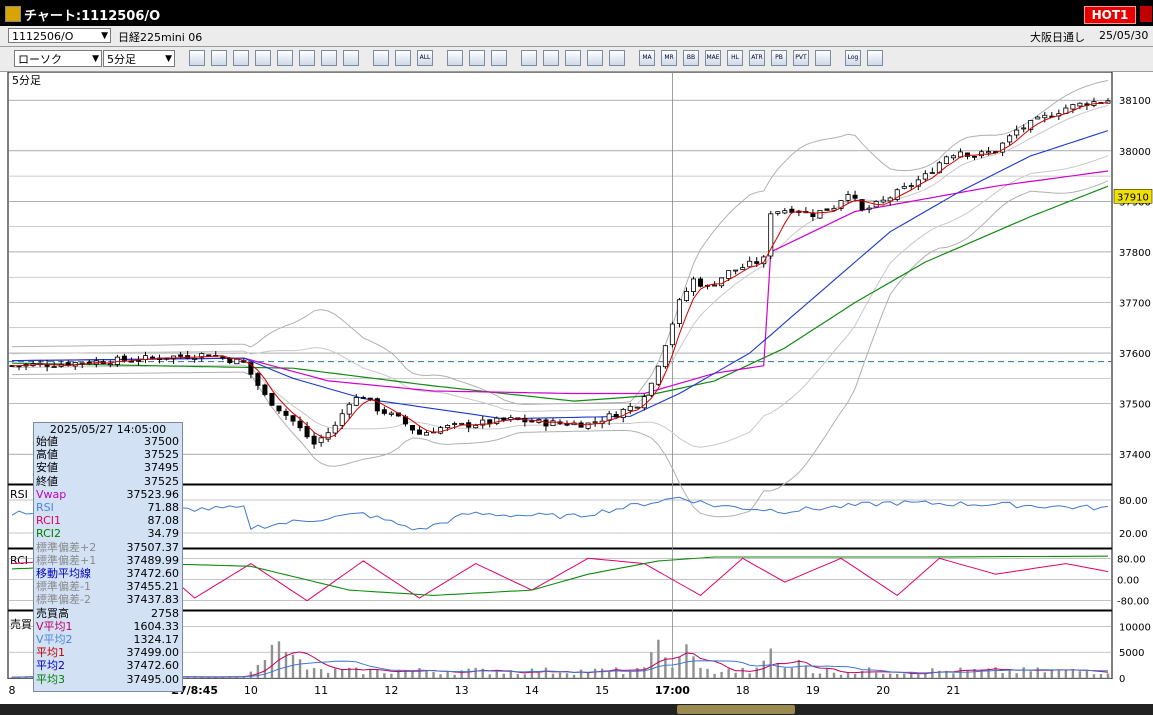 This screenshot has height=715, width=1153. I want to click on trash-icon, so click(351, 58).